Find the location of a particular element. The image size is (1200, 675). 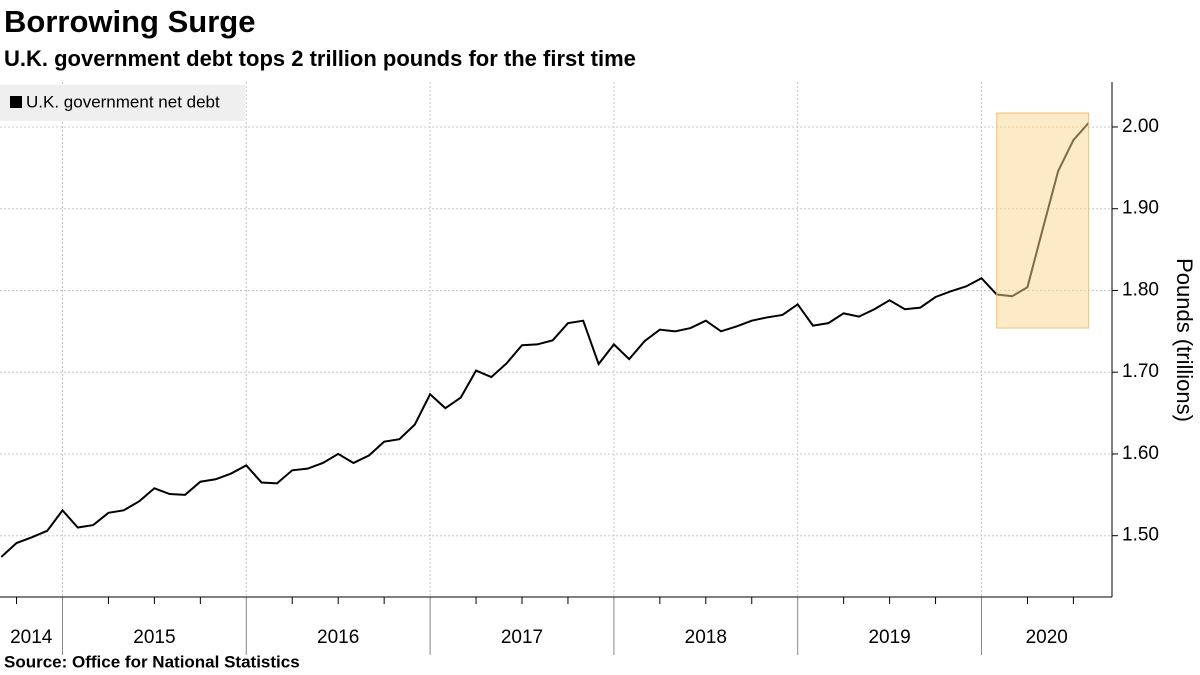

x-tick-label: 2015 is located at coordinates (154, 637).